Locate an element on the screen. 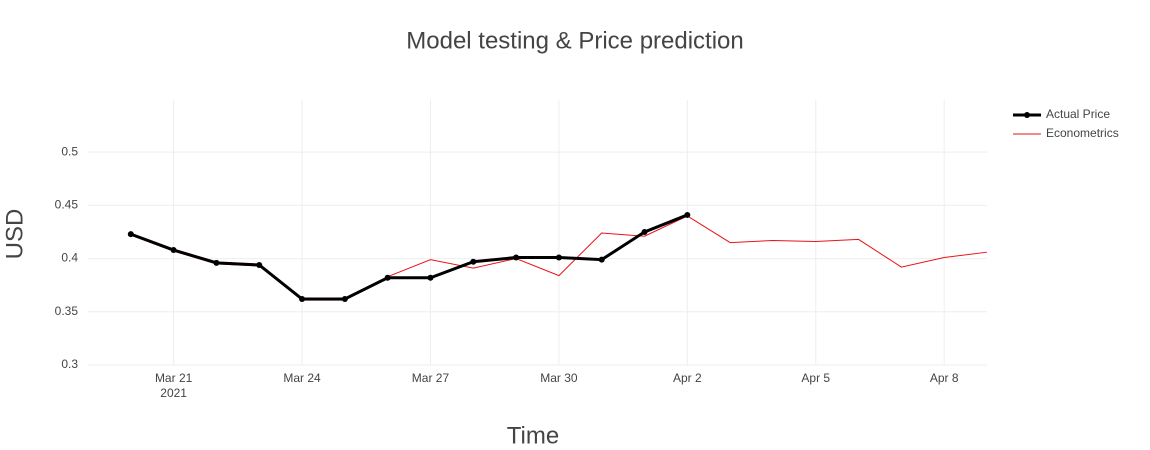 This screenshot has height=450, width=1150. legend-label: Econometrics is located at coordinates (1082, 133).